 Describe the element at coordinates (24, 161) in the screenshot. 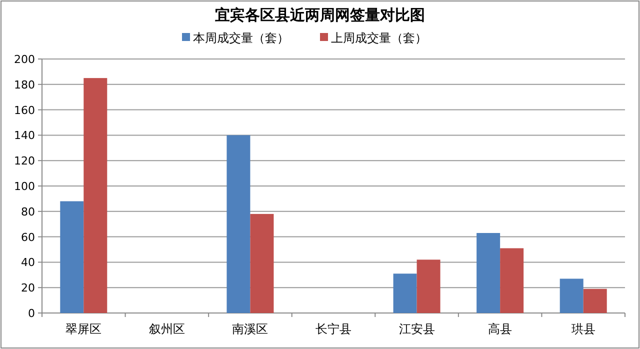

I see `y-tick-label: 120` at that location.